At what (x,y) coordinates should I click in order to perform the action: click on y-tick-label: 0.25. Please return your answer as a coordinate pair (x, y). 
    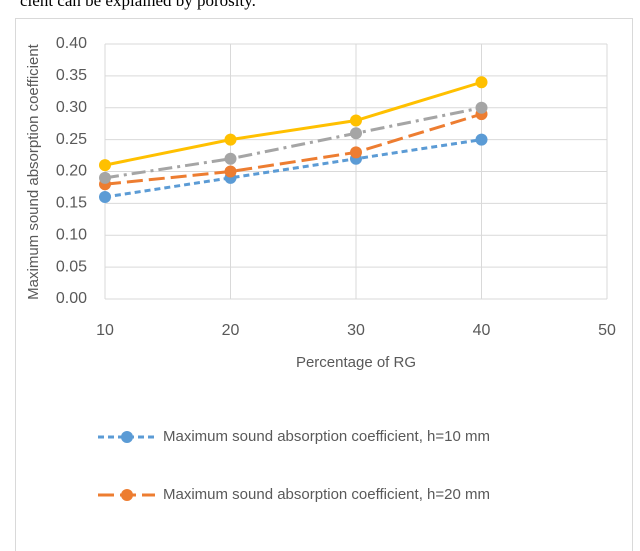
    Looking at the image, I should click on (71, 139).